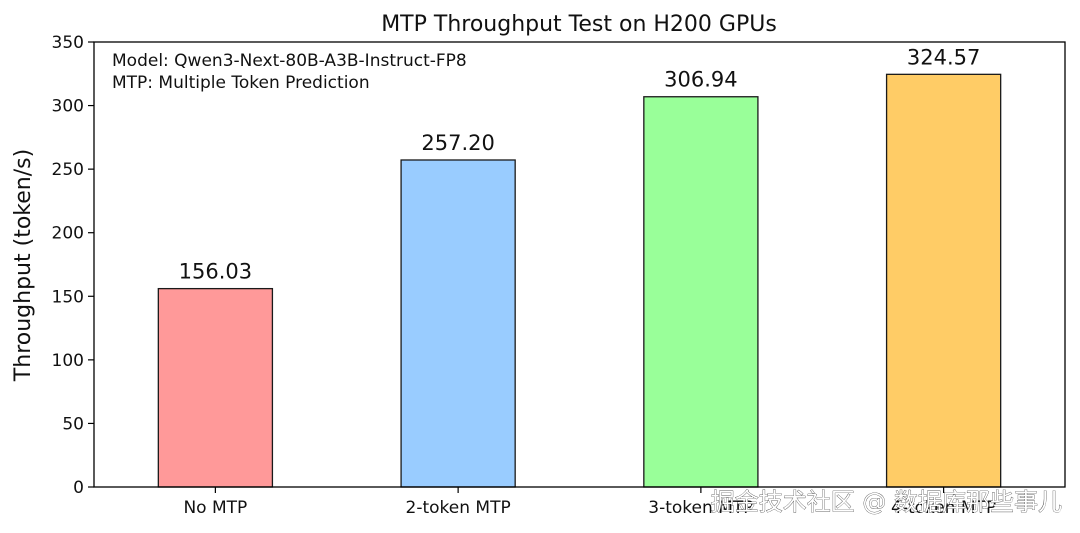  Describe the element at coordinates (458, 508) in the screenshot. I see `x-tick-label: 2-token MTP` at that location.